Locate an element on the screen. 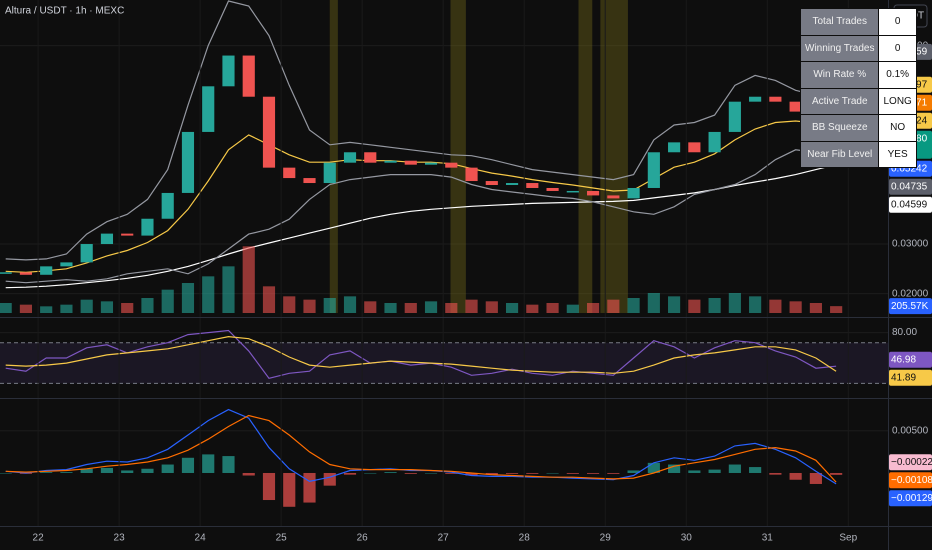  price-label: 205.57K is located at coordinates (910, 306).